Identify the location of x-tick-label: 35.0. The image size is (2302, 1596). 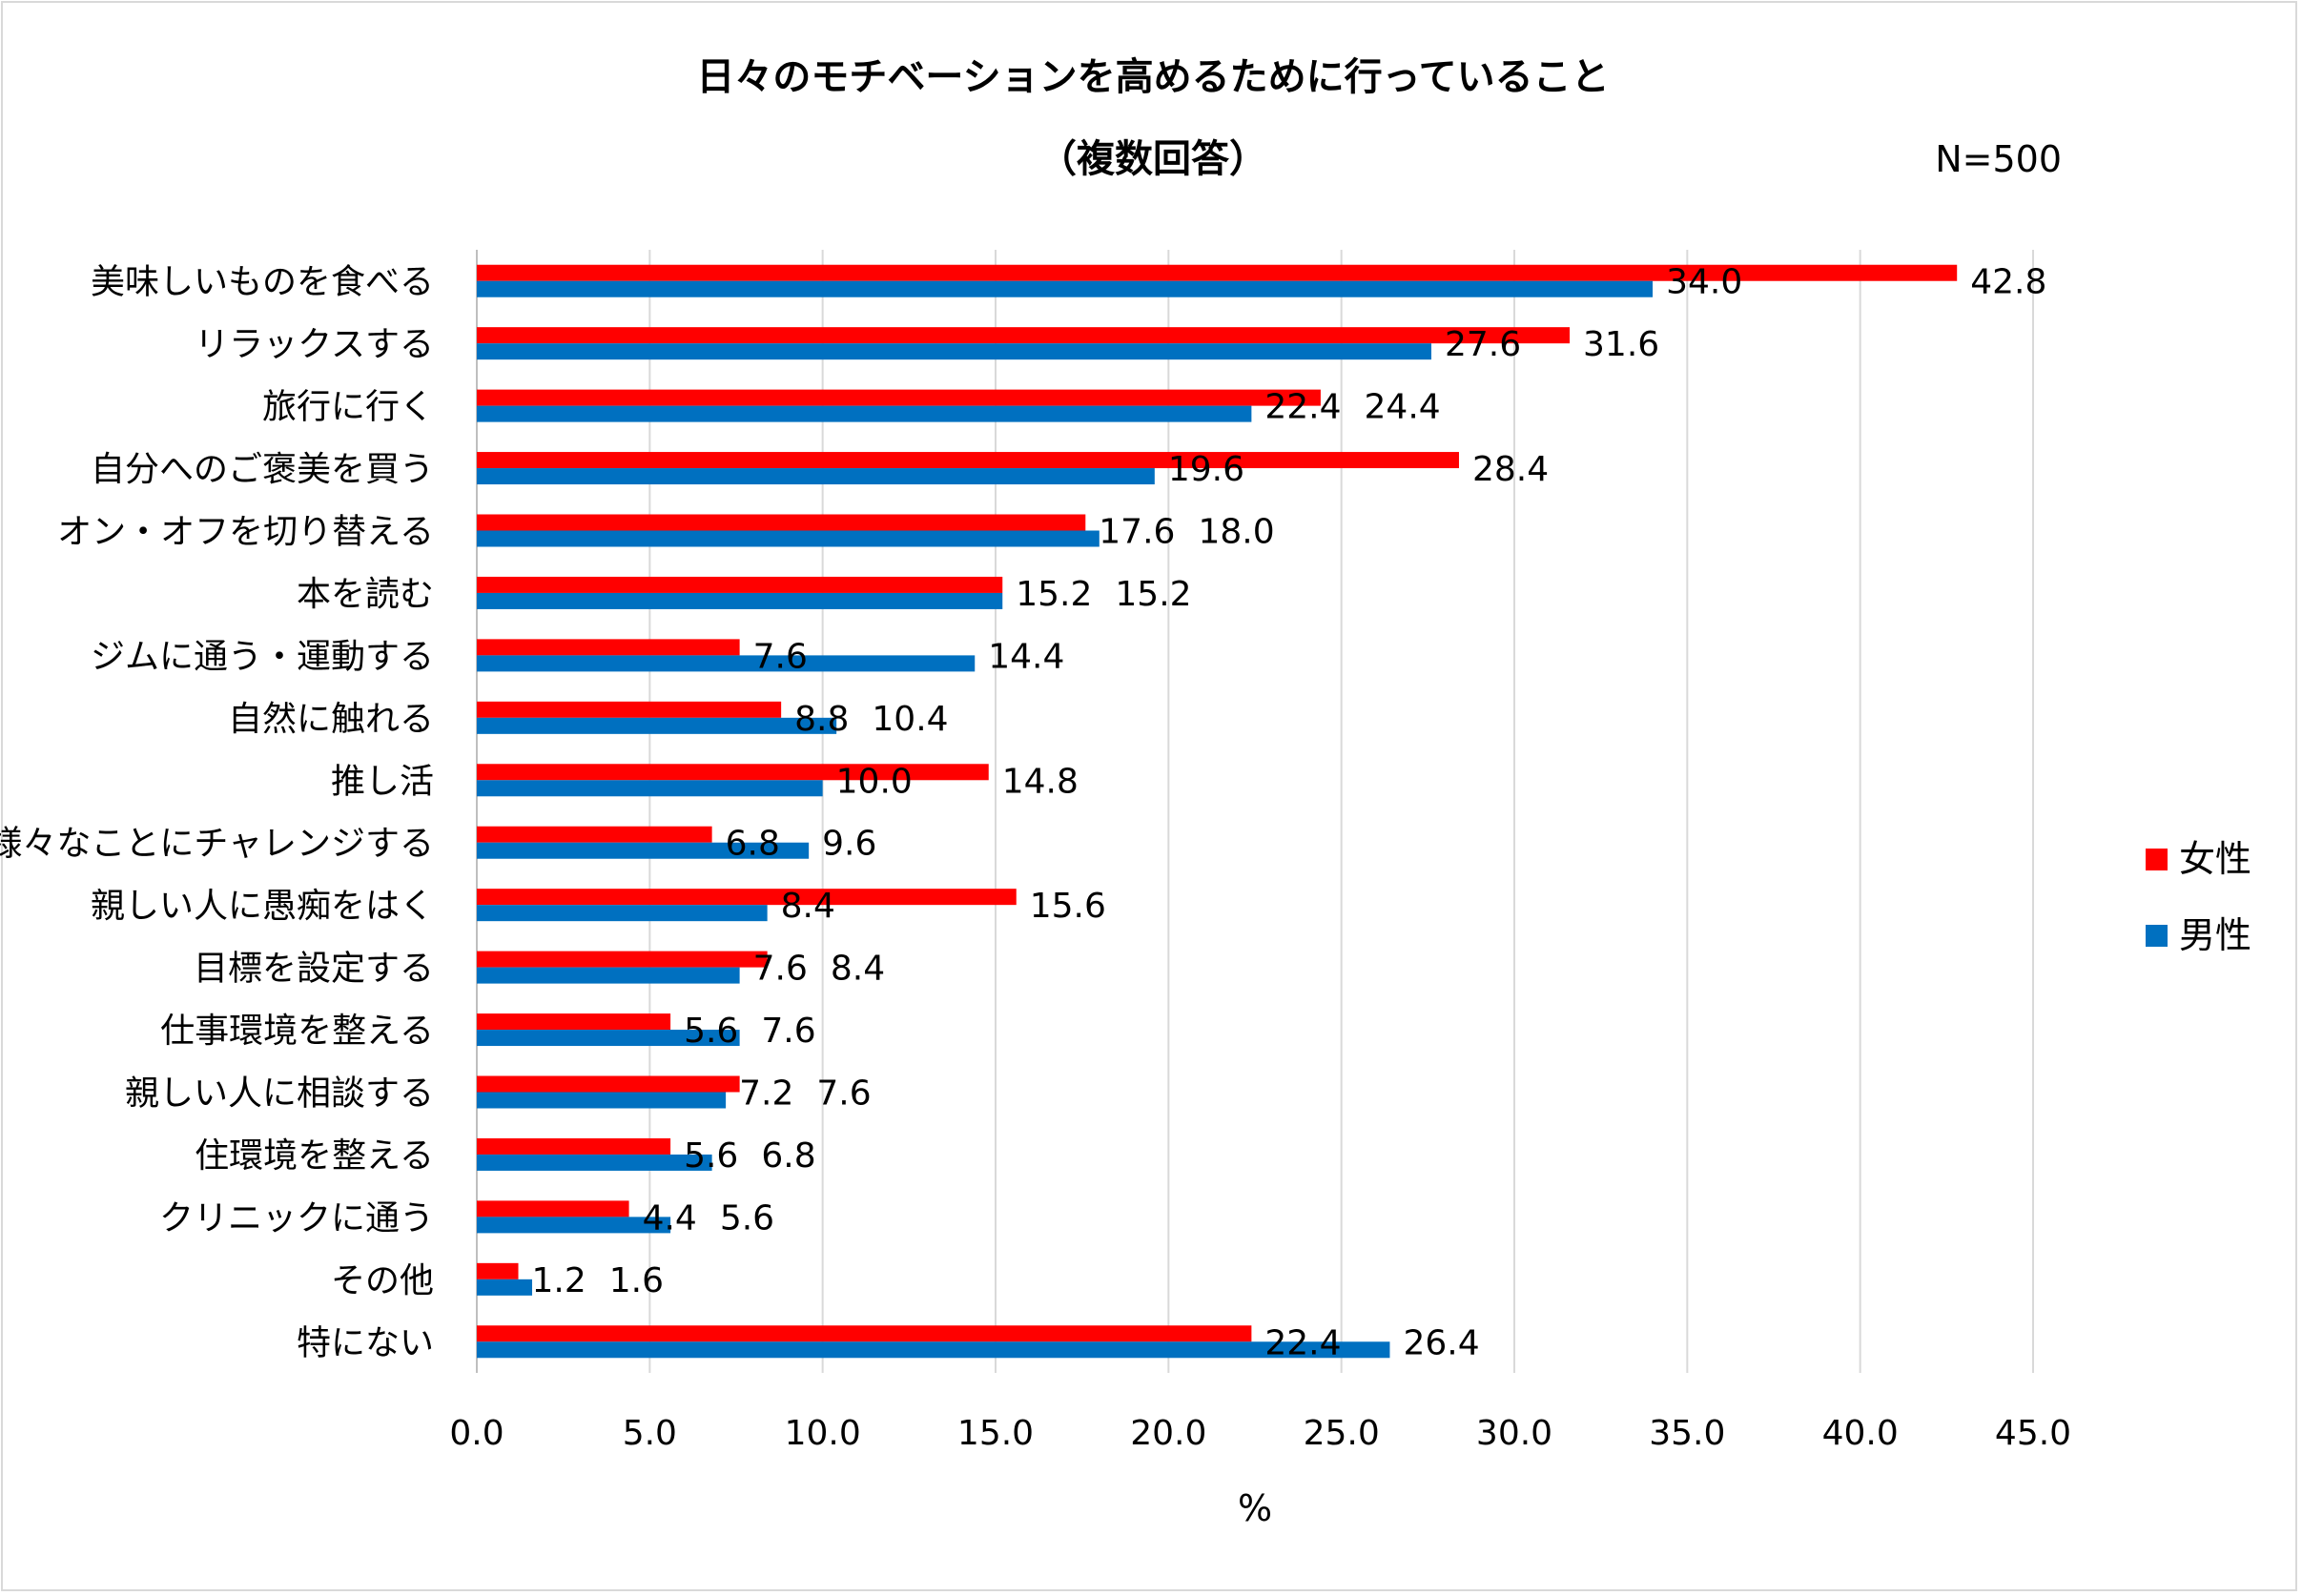
(1687, 1433).